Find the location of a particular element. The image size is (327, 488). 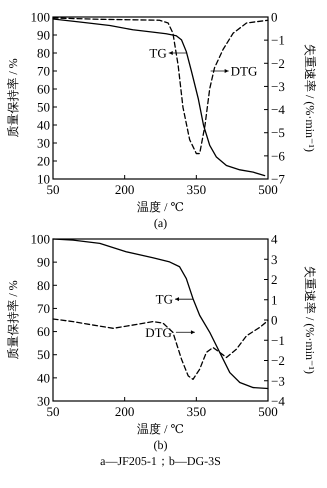

y2-tick-label: 1 is located at coordinates (274, 300).